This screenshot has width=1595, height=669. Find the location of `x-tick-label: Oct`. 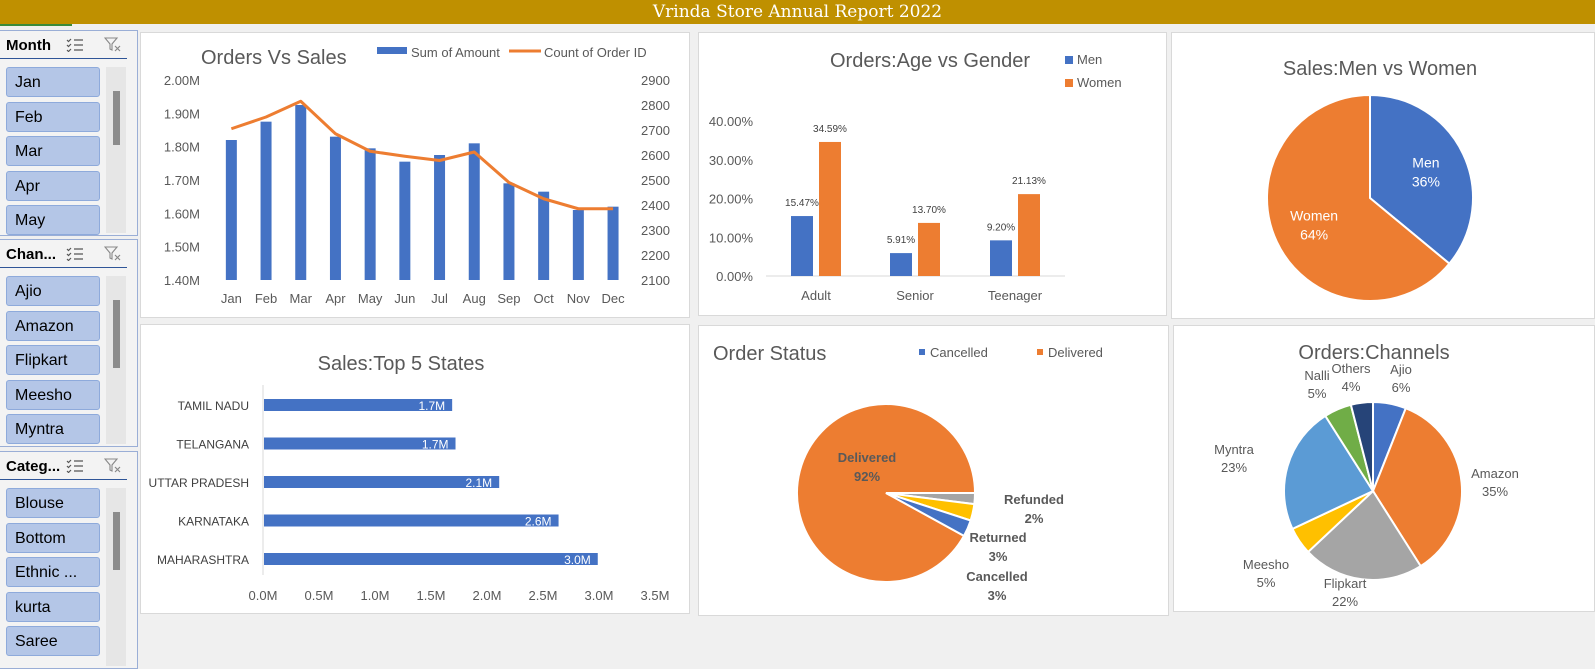

x-tick-label: Oct is located at coordinates (544, 298).